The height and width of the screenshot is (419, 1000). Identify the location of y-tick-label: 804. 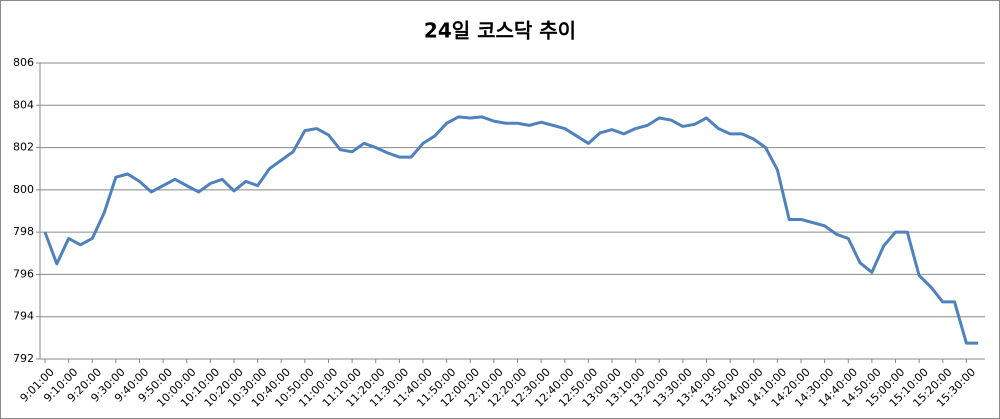
(23, 104).